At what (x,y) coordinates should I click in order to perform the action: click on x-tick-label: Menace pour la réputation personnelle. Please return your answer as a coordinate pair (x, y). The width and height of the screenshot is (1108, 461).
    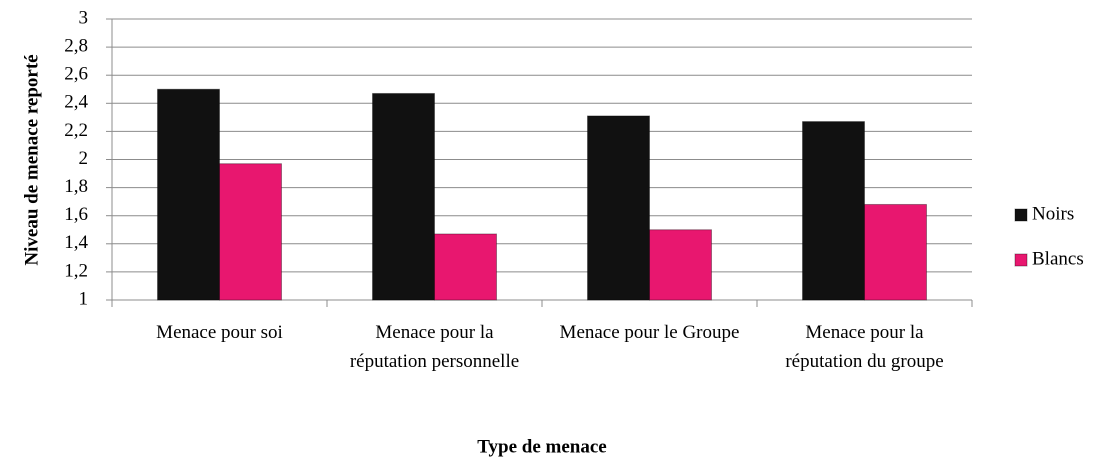
    Looking at the image, I should click on (434, 347).